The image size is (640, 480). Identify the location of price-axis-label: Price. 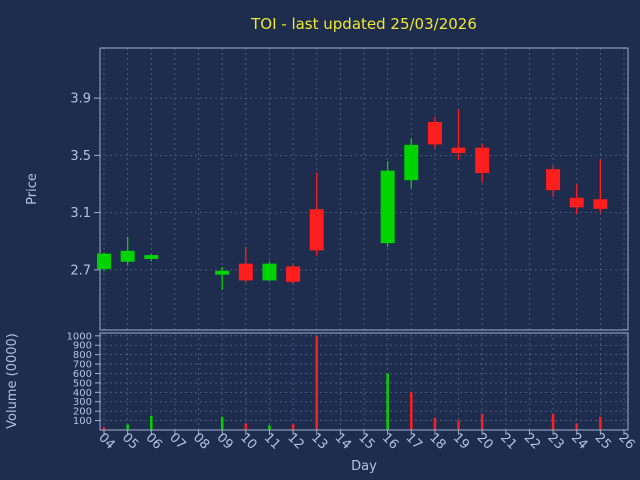
(32, 189).